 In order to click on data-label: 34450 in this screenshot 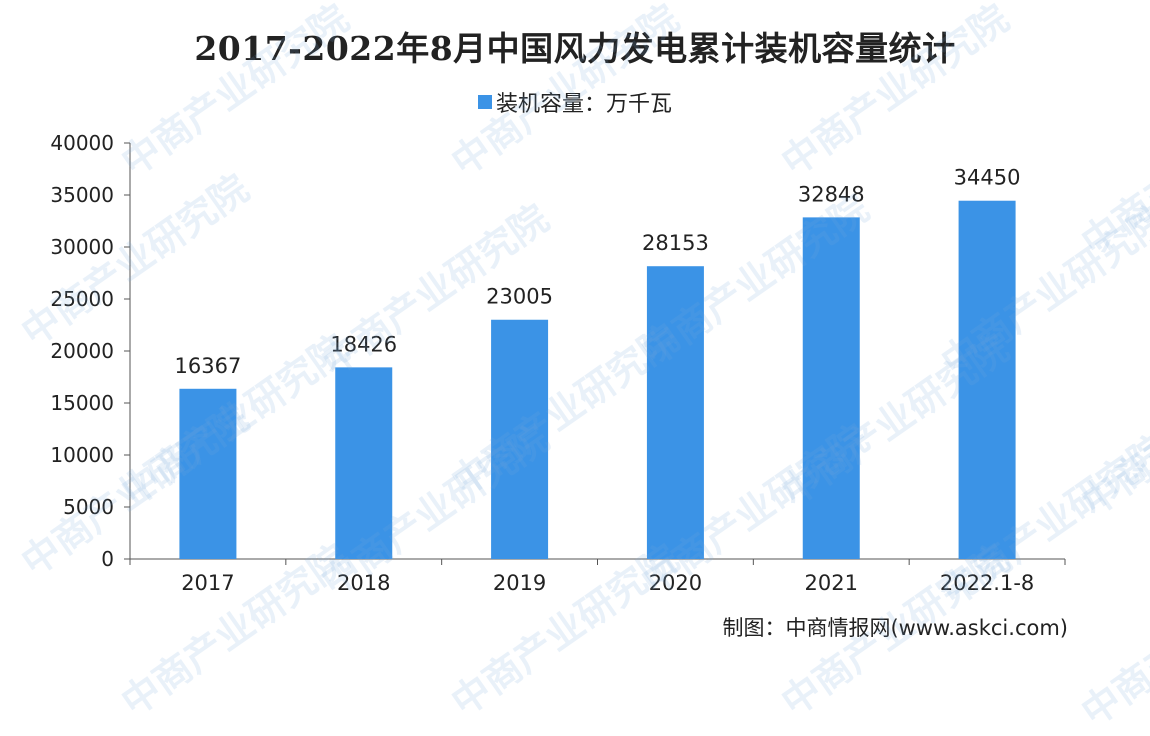, I will do `click(987, 178)`.